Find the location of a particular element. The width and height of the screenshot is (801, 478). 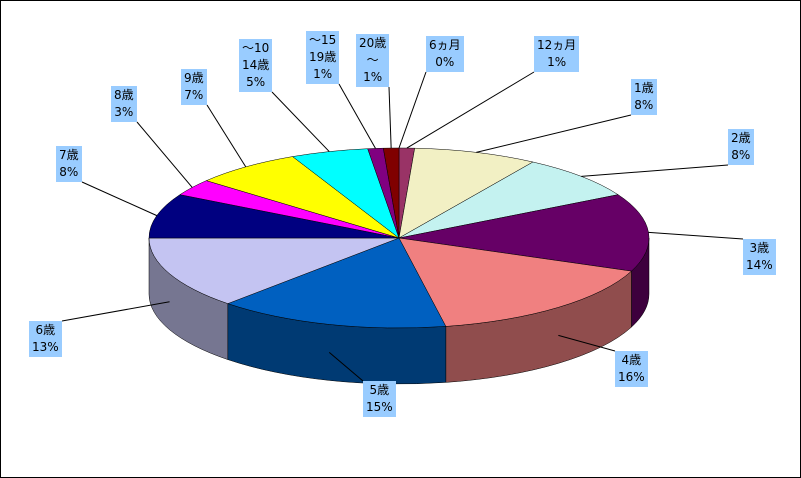

data-label: ～15 19歳 1% is located at coordinates (323, 57).